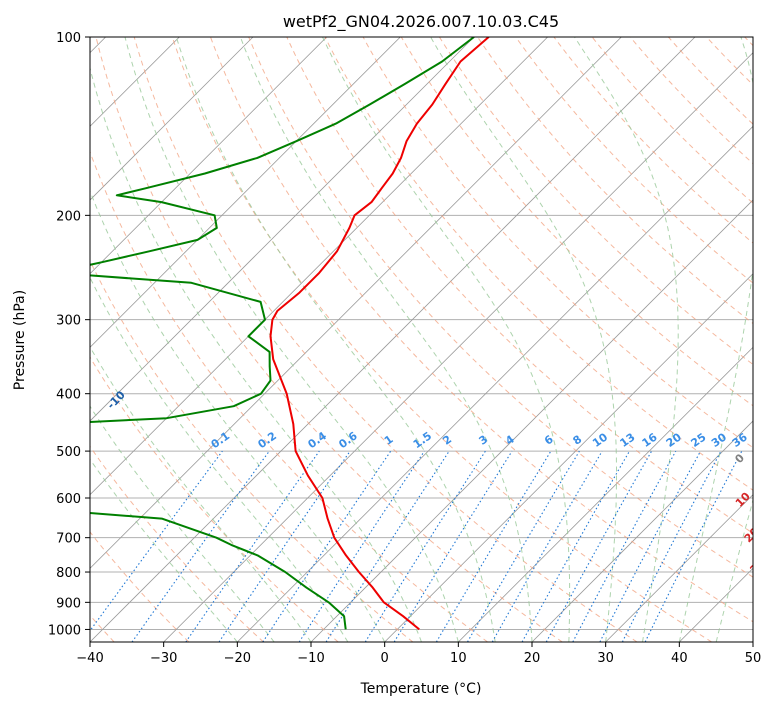 Image resolution: width=775 pixels, height=708 pixels. I want to click on x-tick-label: −20, so click(237, 658).